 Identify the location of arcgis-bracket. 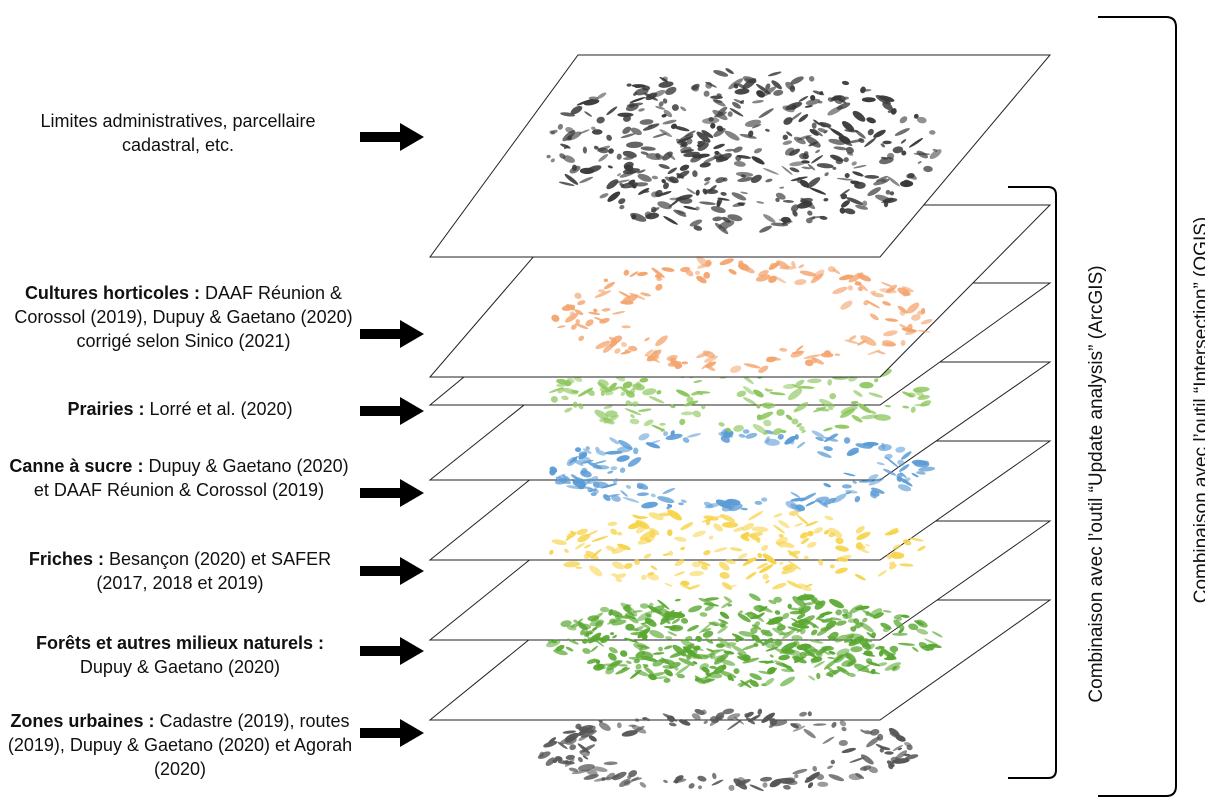
(1032, 482).